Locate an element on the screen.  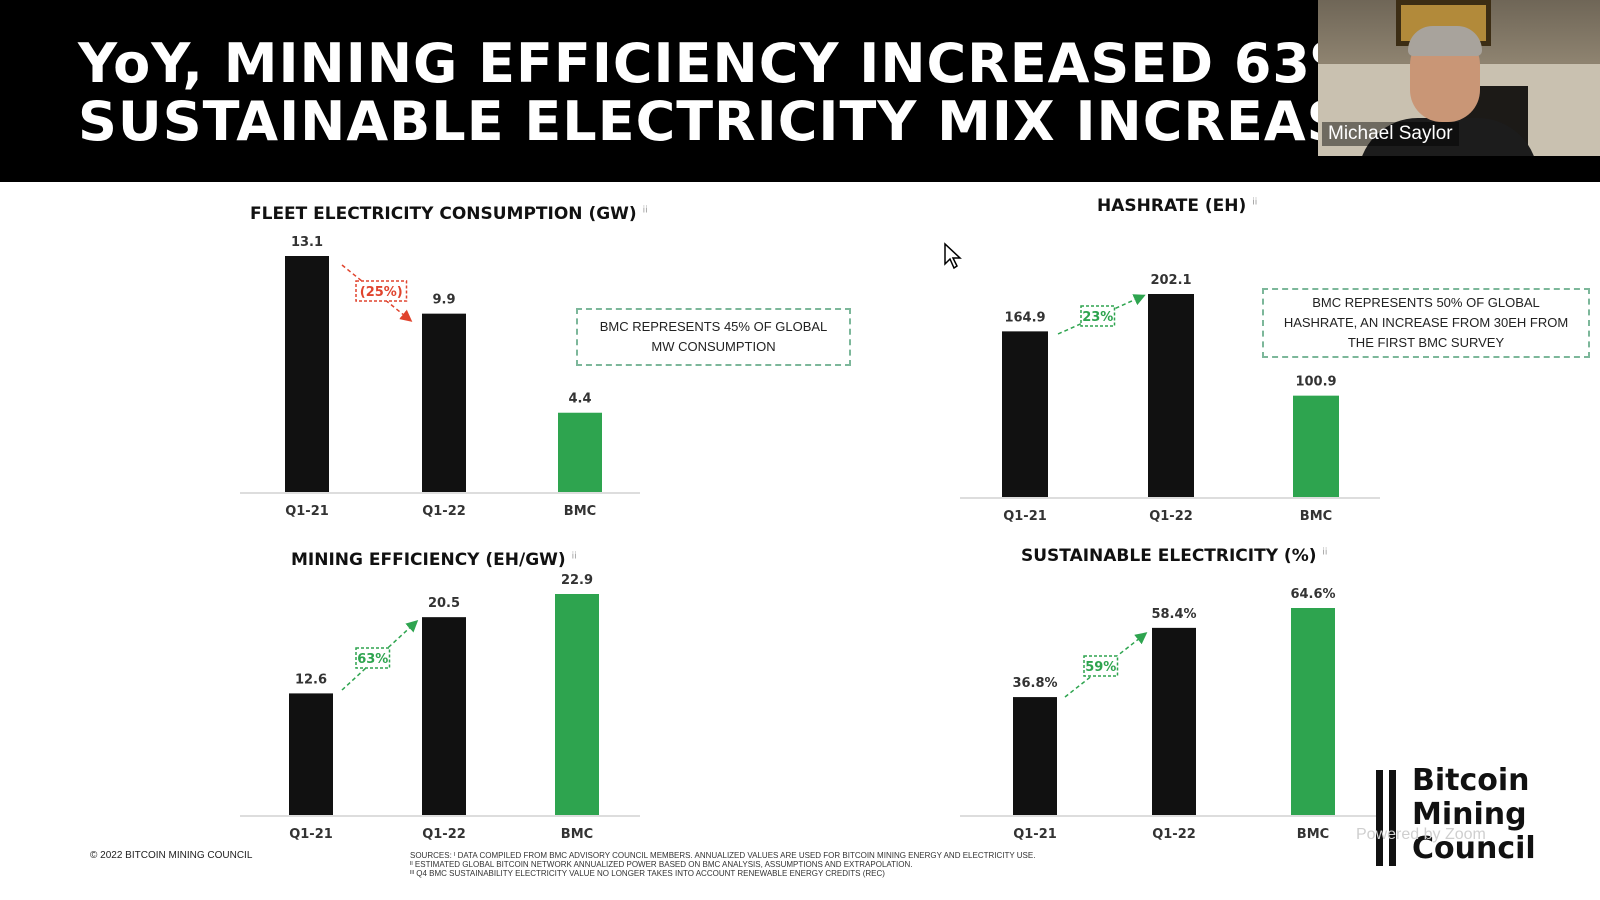
chart-title-fleet-electricity: FLEET ELECTRICITY CONSUMPTION (GW) ii is located at coordinates (449, 214).